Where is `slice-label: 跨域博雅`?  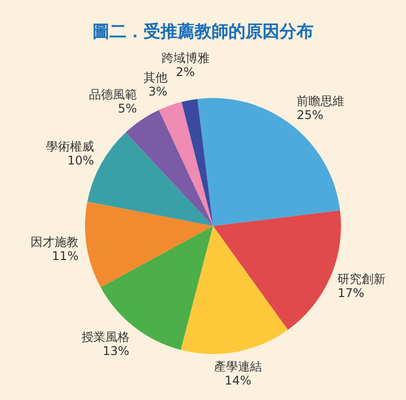 slice-label: 跨域博雅 is located at coordinates (185, 57).